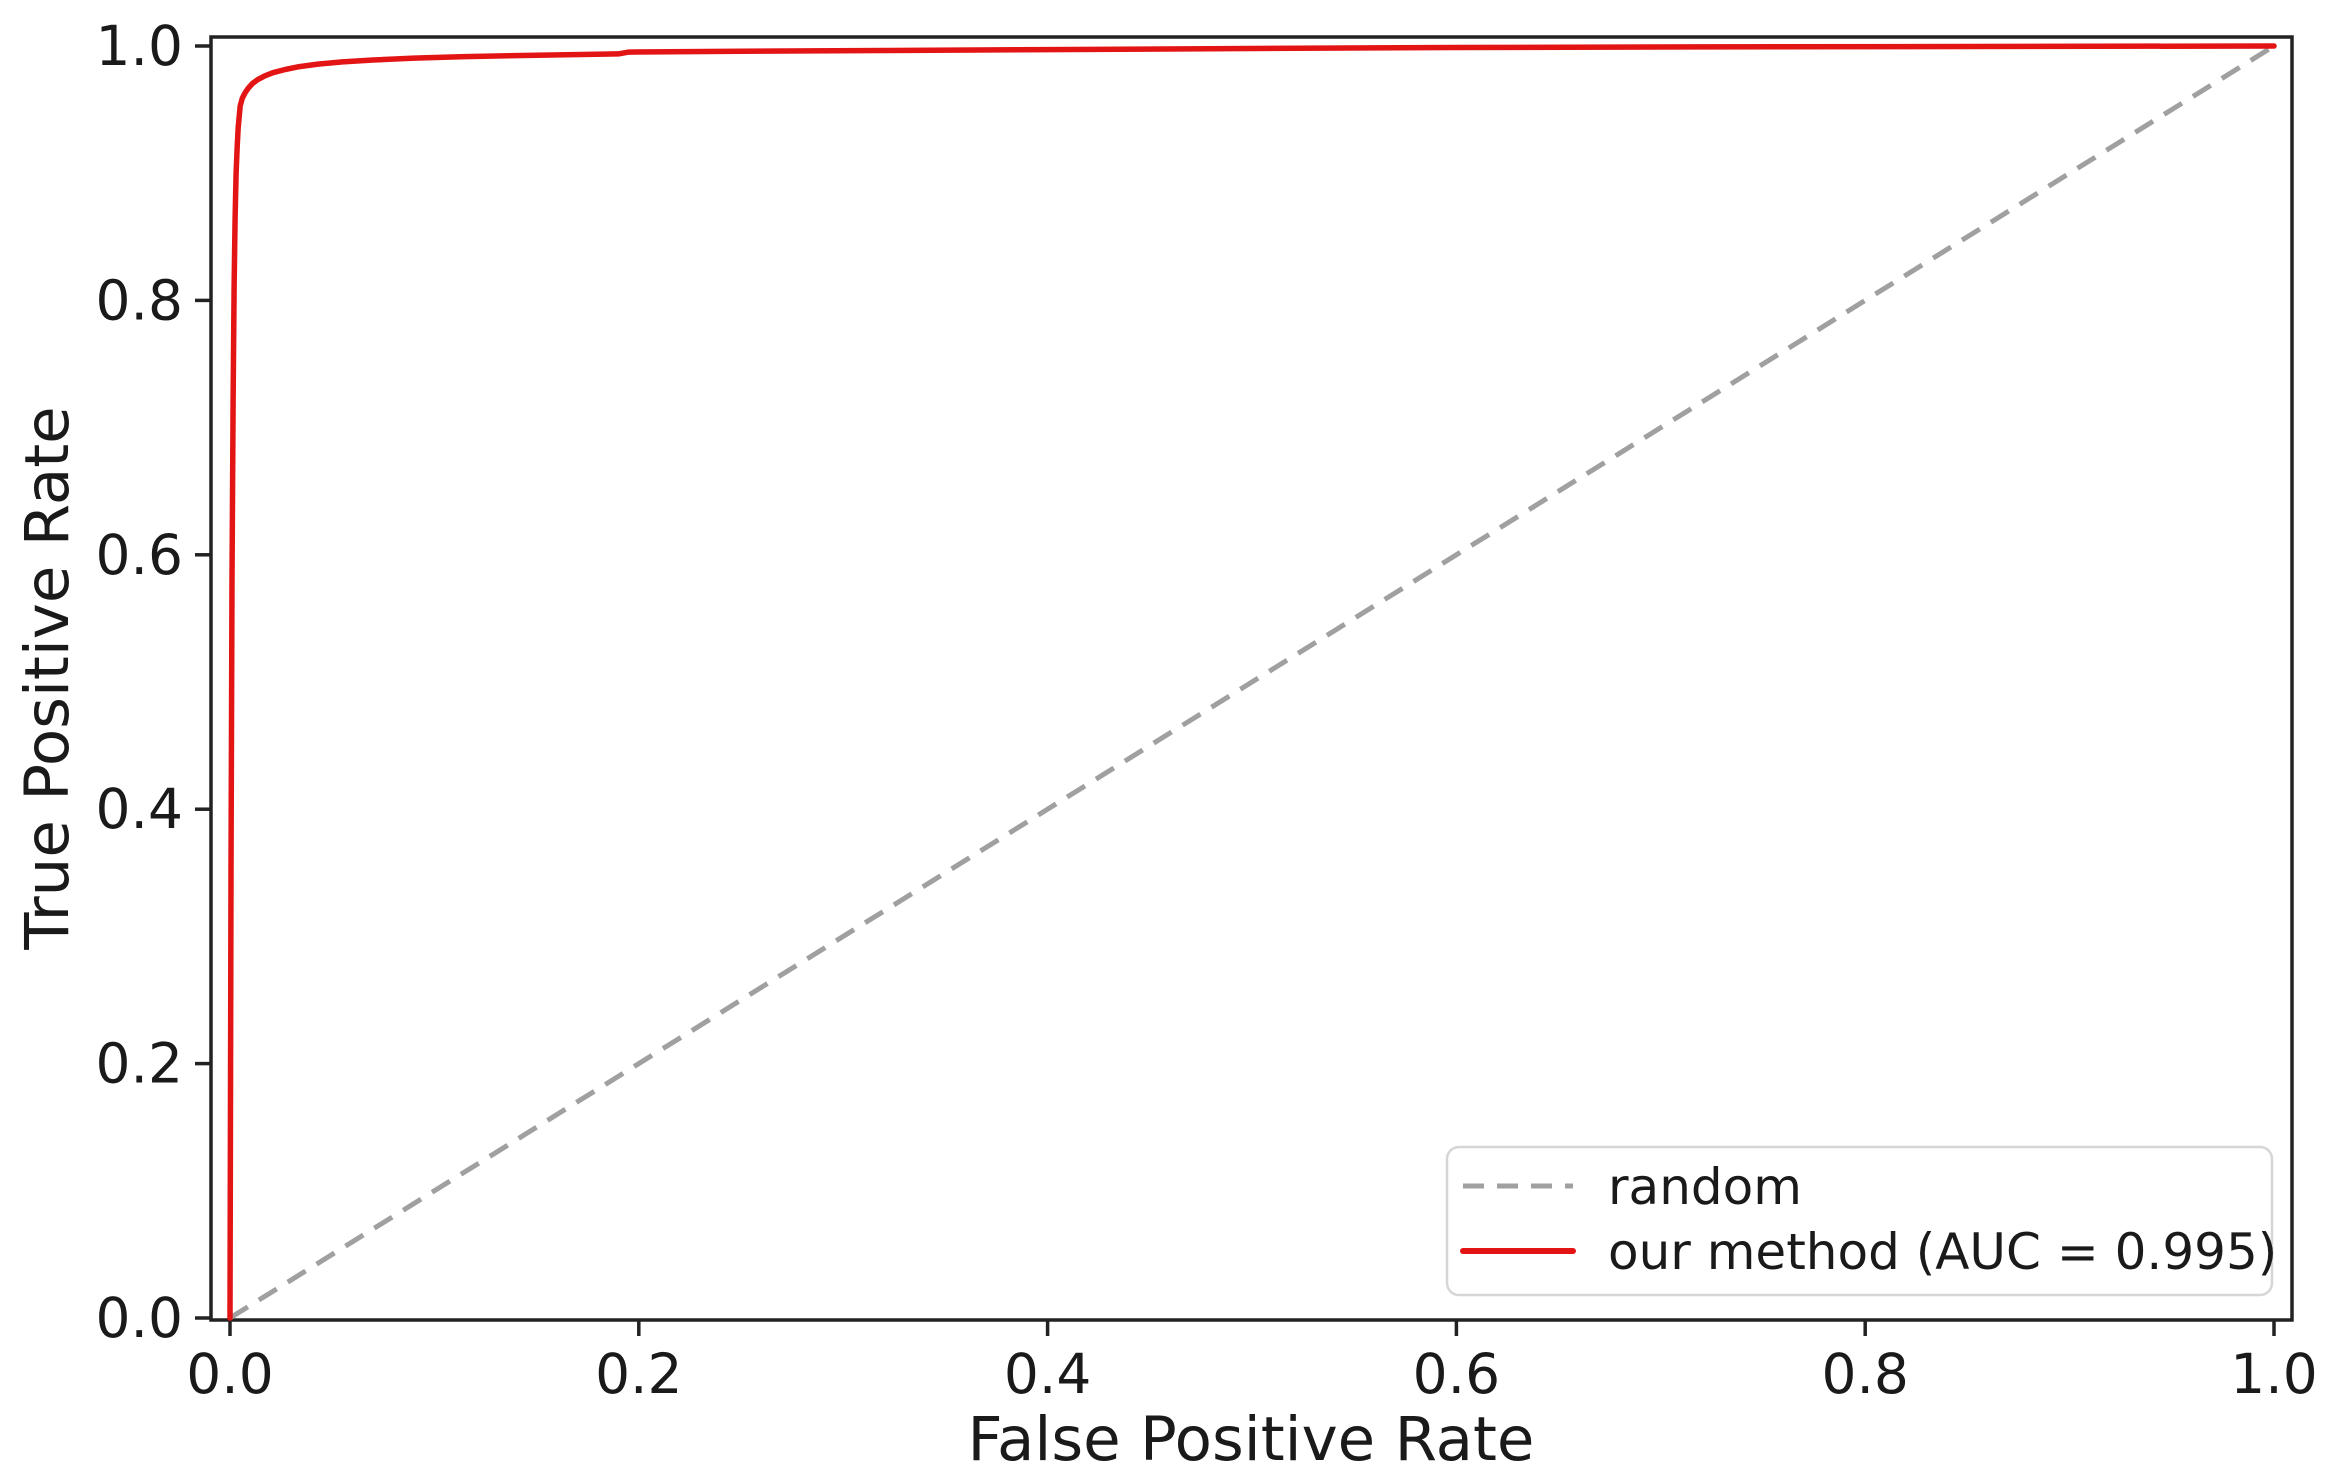 The image size is (2343, 1482). Describe the element at coordinates (139, 300) in the screenshot. I see `y-tick-label: 0.8` at that location.